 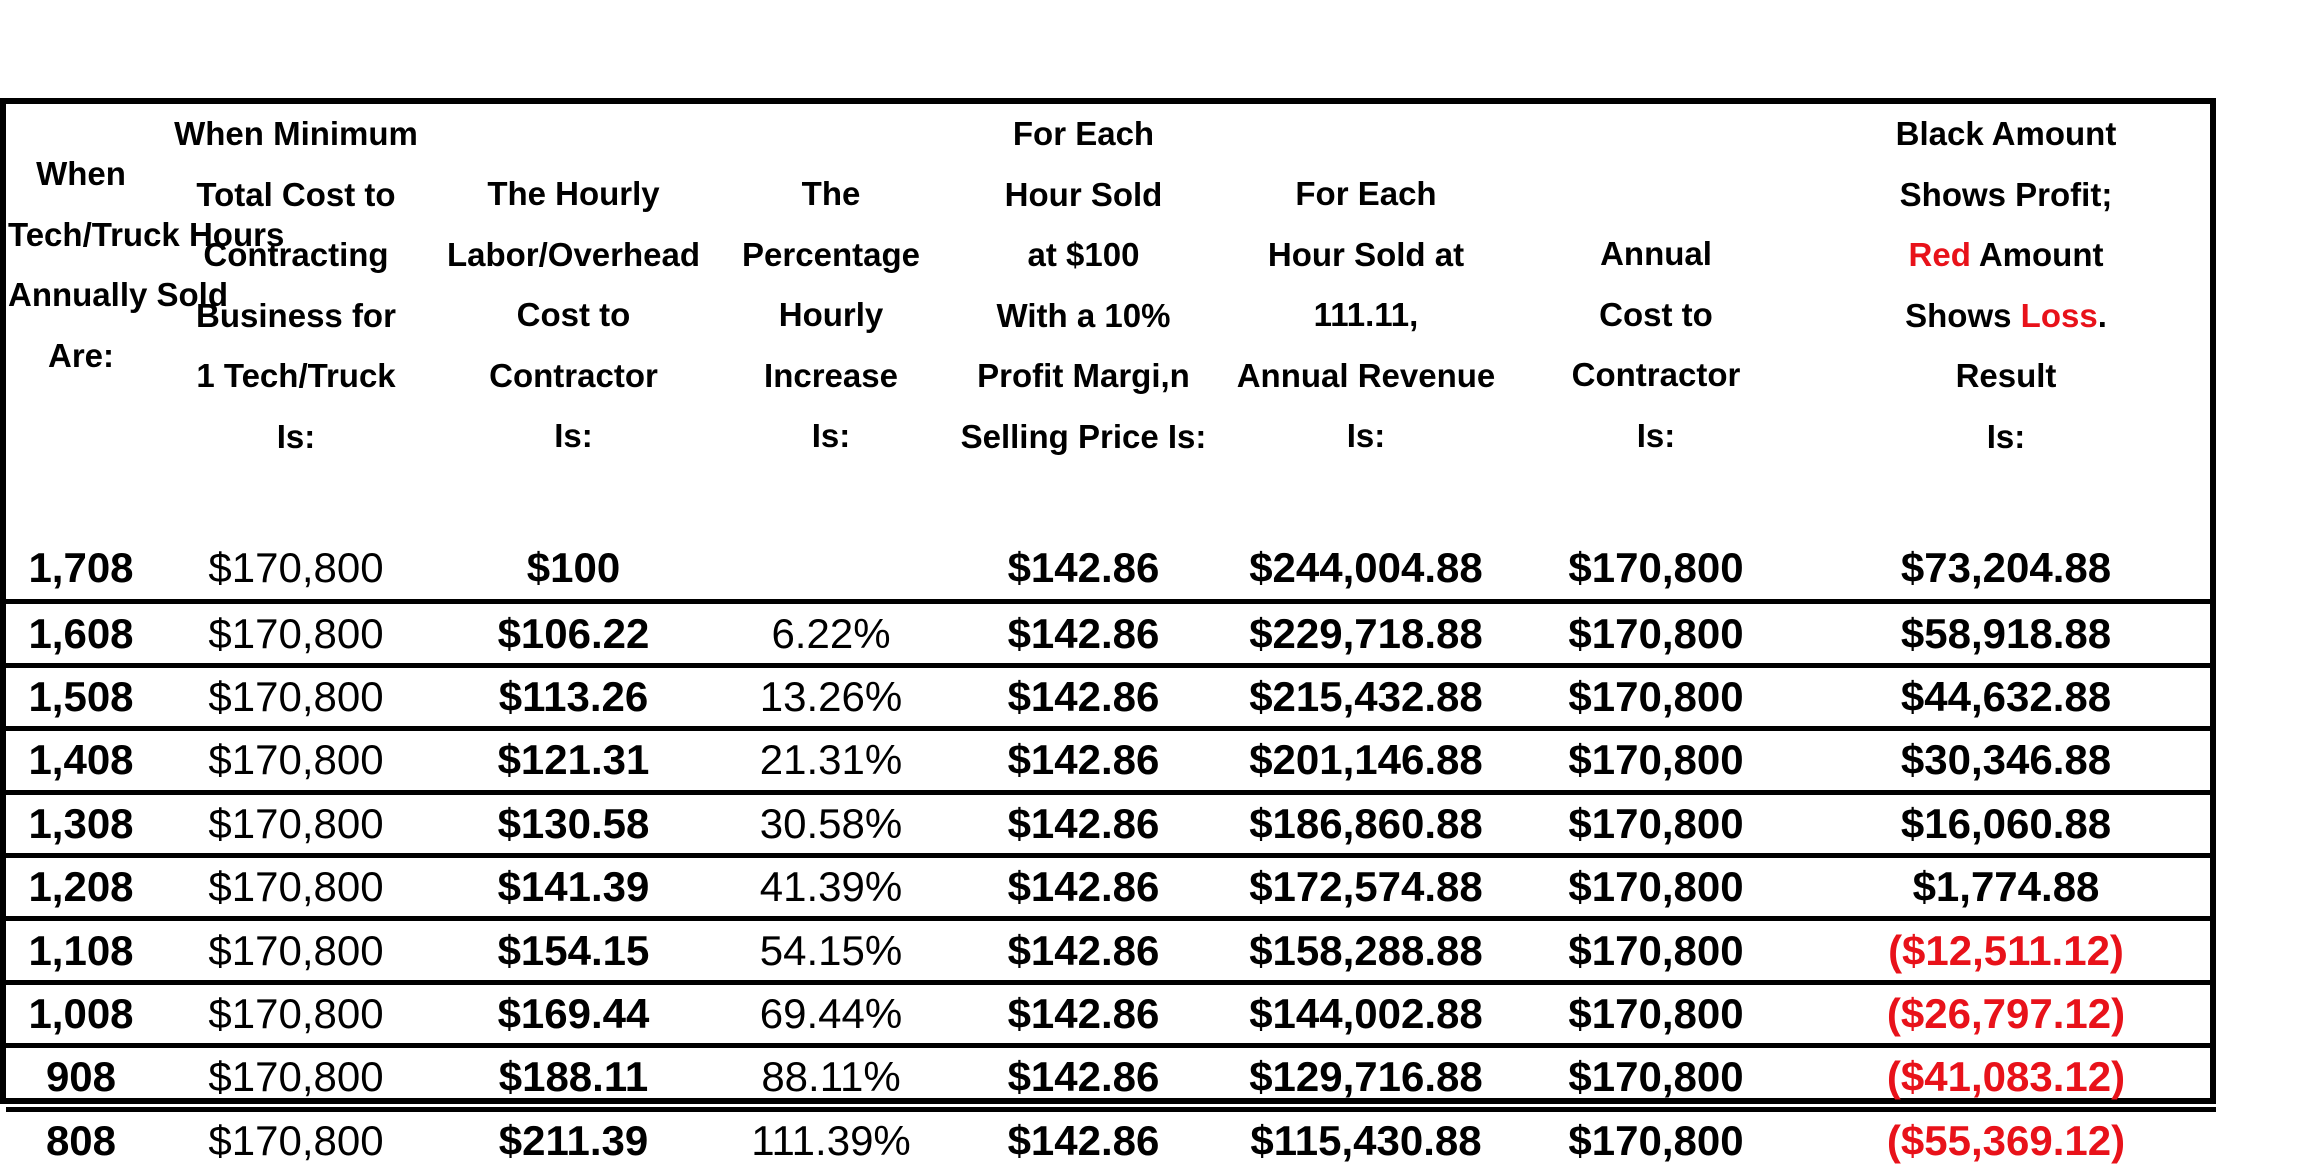 I want to click on pct-increase-cell: 111.39%, so click(x=831, y=1138).